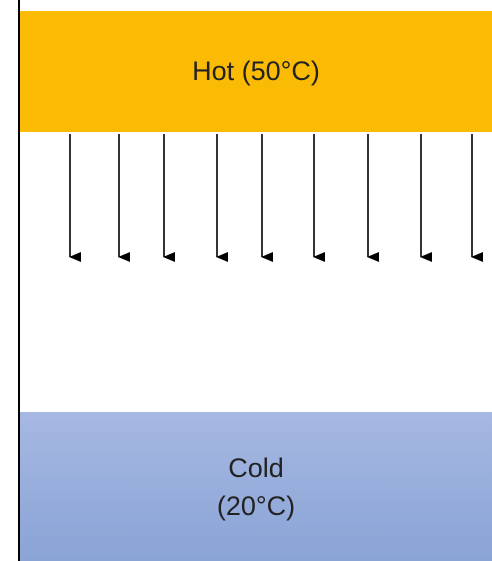 Image resolution: width=492 pixels, height=561 pixels. Describe the element at coordinates (256, 505) in the screenshot. I see `cold-plate-label-line2: (20°C)` at that location.